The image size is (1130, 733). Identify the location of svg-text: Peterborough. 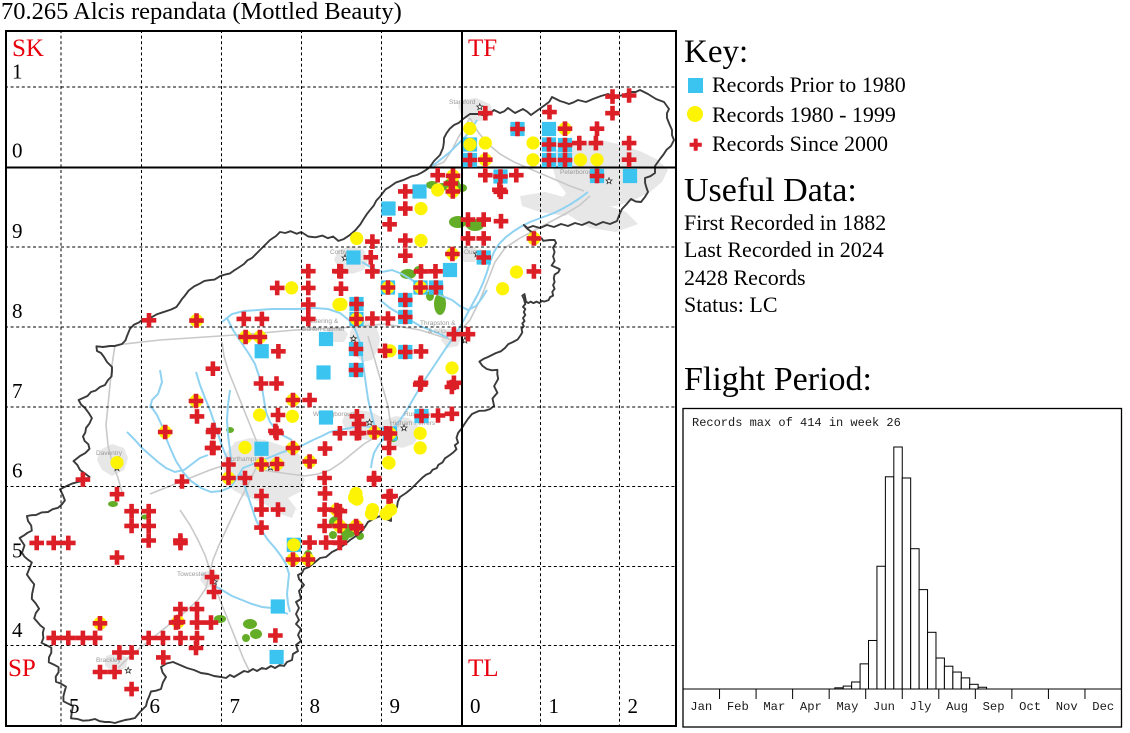
(580, 172).